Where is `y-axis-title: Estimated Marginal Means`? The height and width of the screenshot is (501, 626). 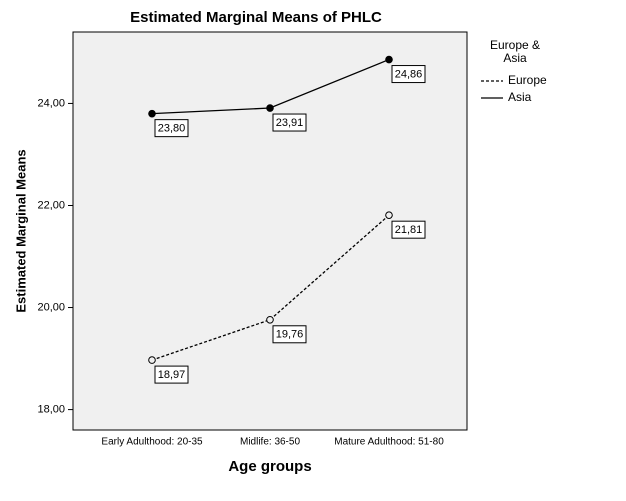
y-axis-title: Estimated Marginal Means is located at coordinates (20, 230).